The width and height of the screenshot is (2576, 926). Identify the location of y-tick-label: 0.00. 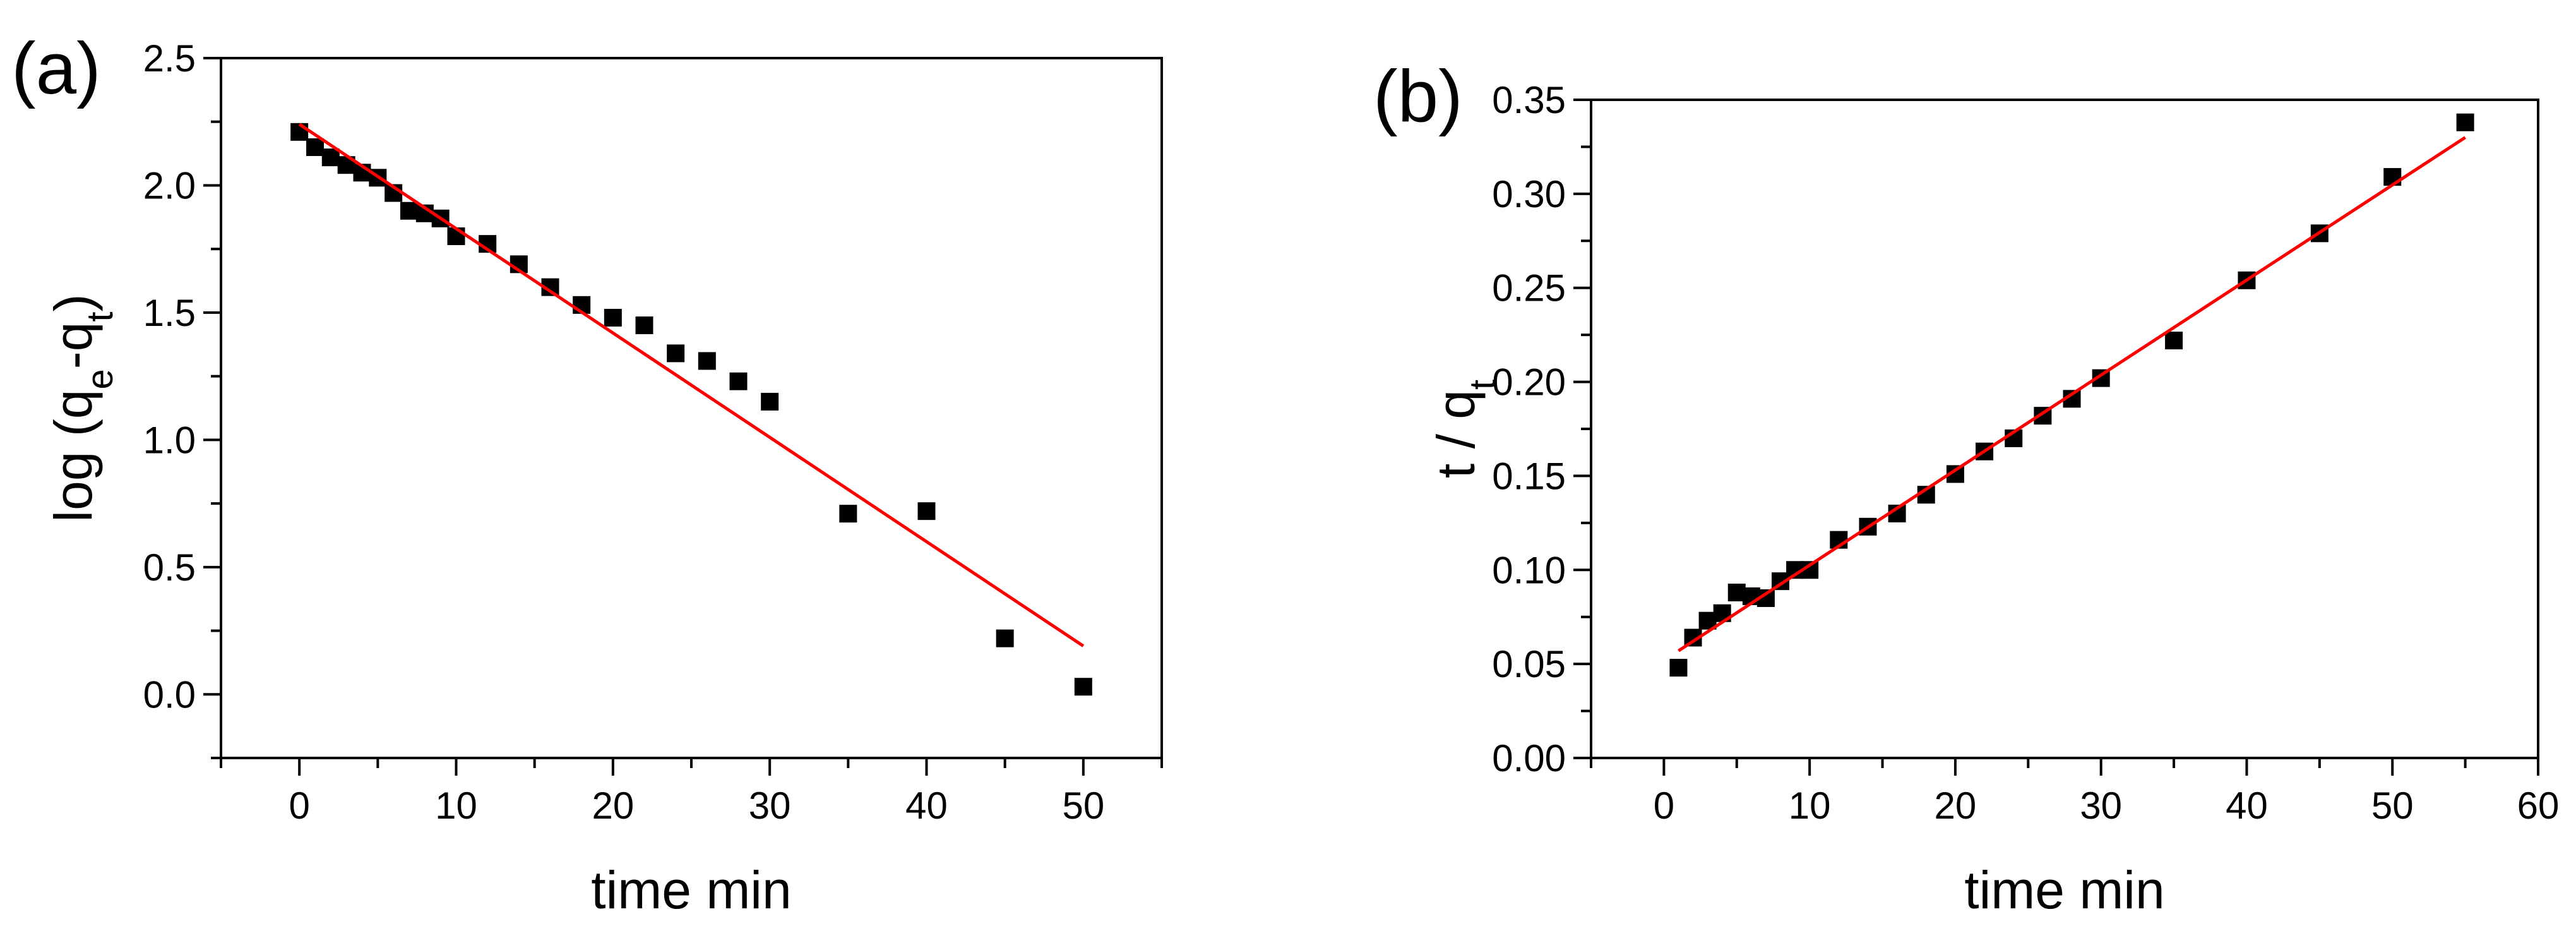
(1529, 758).